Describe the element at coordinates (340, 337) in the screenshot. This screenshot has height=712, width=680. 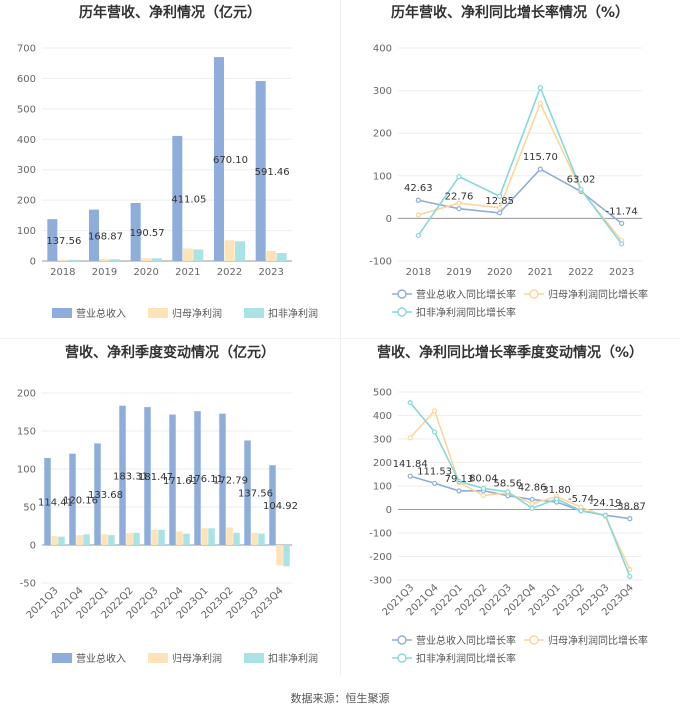
I see `vertical-divider` at that location.